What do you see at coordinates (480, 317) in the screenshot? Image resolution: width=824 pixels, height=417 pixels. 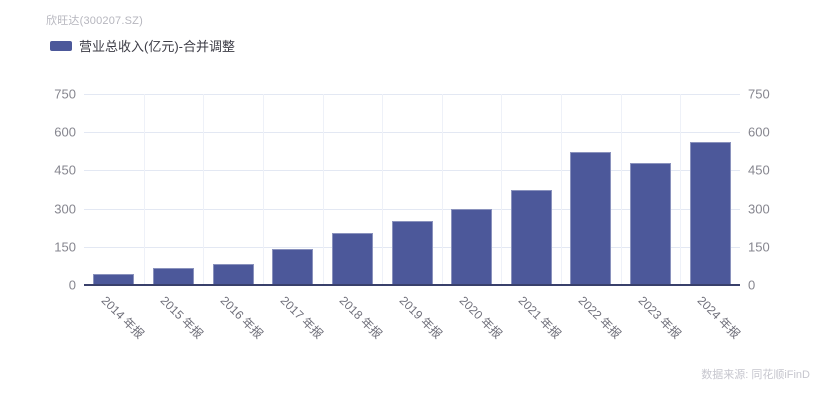 I see `x-axis-label: 2020 年报` at bounding box center [480, 317].